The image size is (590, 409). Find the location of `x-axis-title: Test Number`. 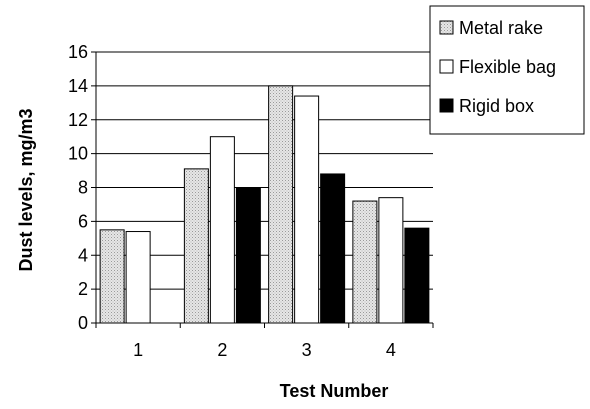

x-axis-title: Test Number is located at coordinates (334, 391).